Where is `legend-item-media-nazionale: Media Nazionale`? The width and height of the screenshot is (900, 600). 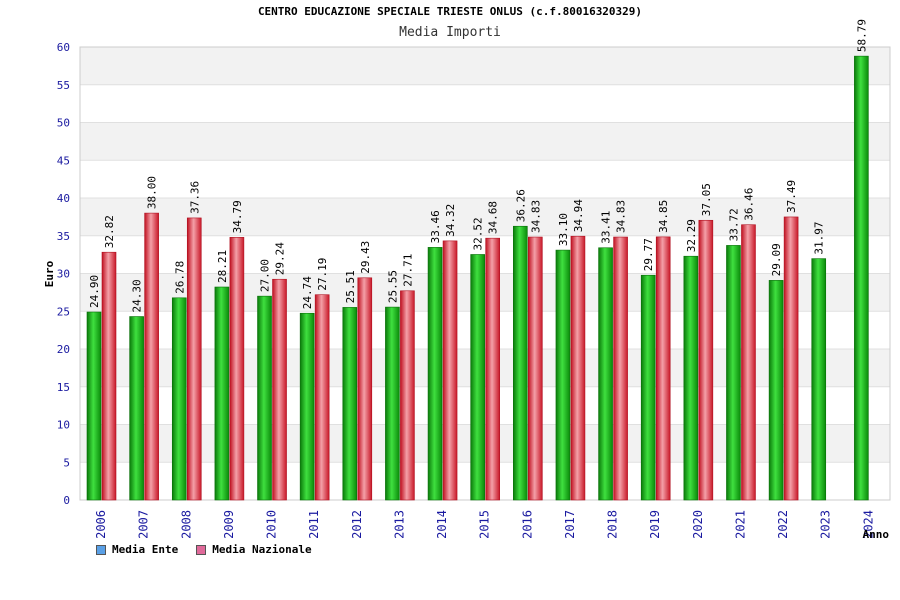 legend-item-media-nazionale: Media Nazionale is located at coordinates (254, 549).